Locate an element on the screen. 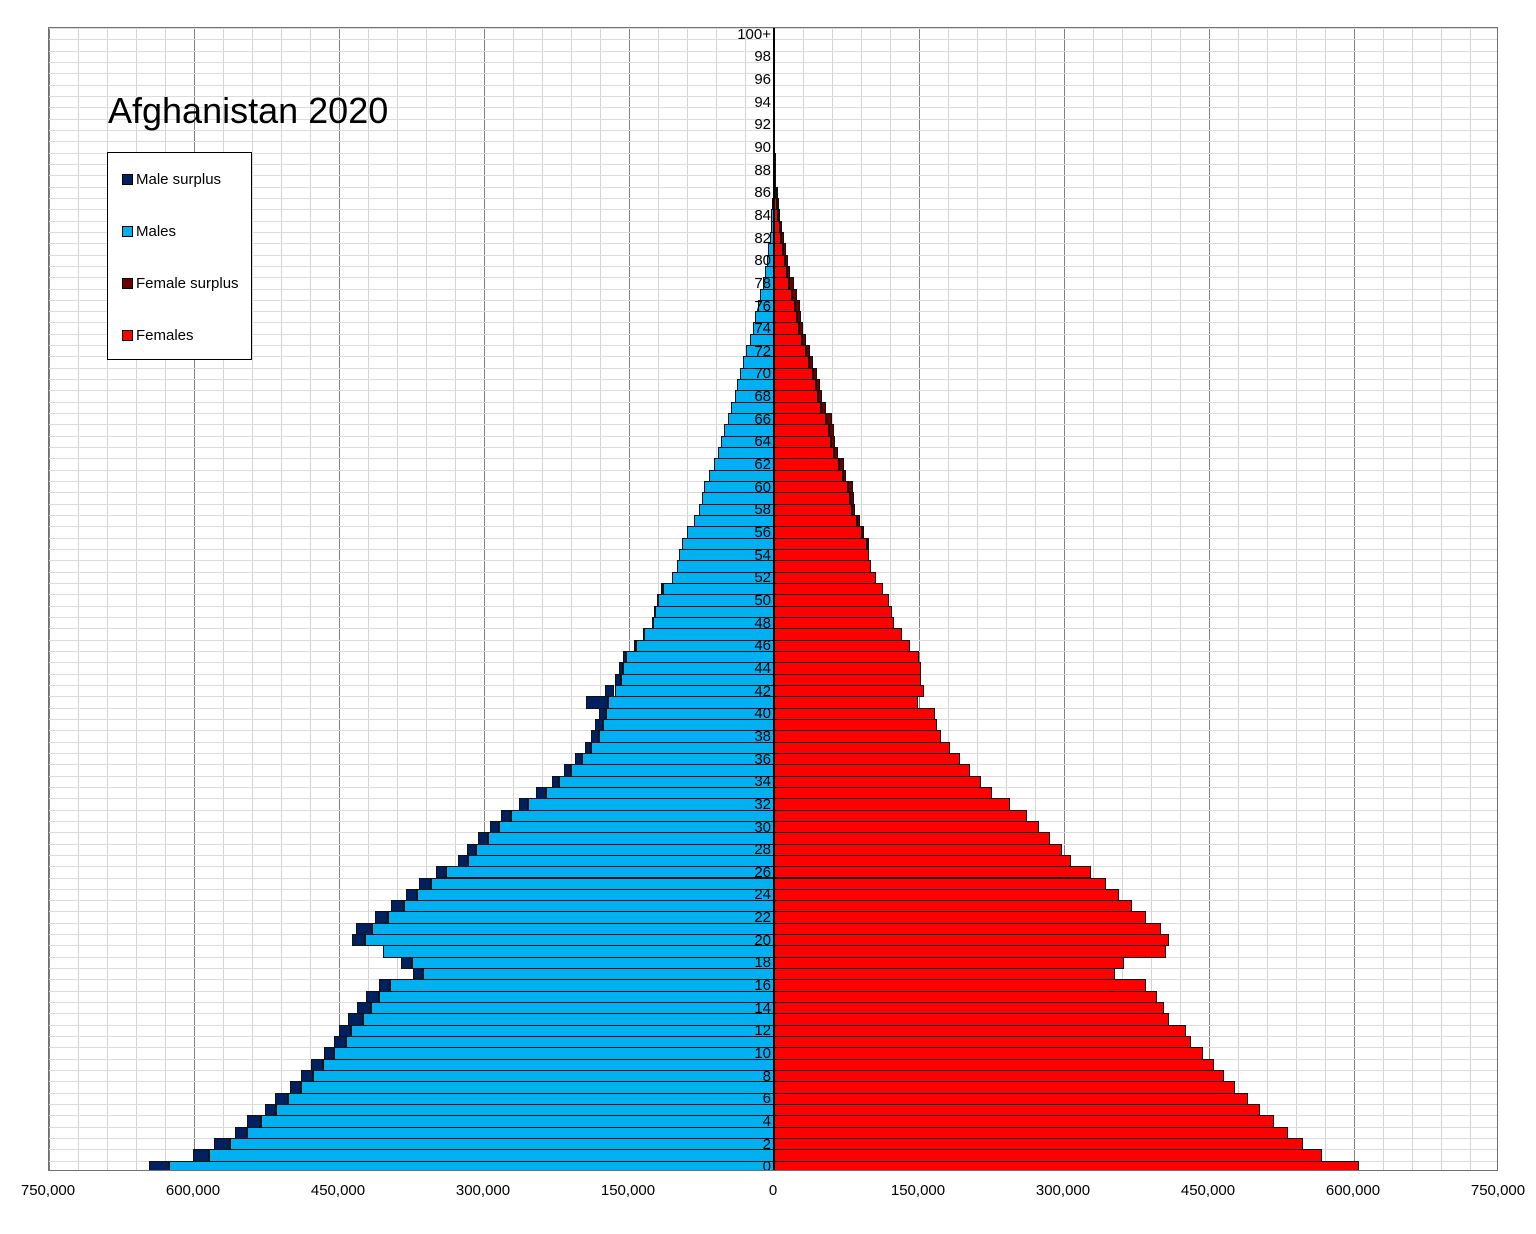 The width and height of the screenshot is (1536, 1234). age-label: 6 is located at coordinates (766, 1099).